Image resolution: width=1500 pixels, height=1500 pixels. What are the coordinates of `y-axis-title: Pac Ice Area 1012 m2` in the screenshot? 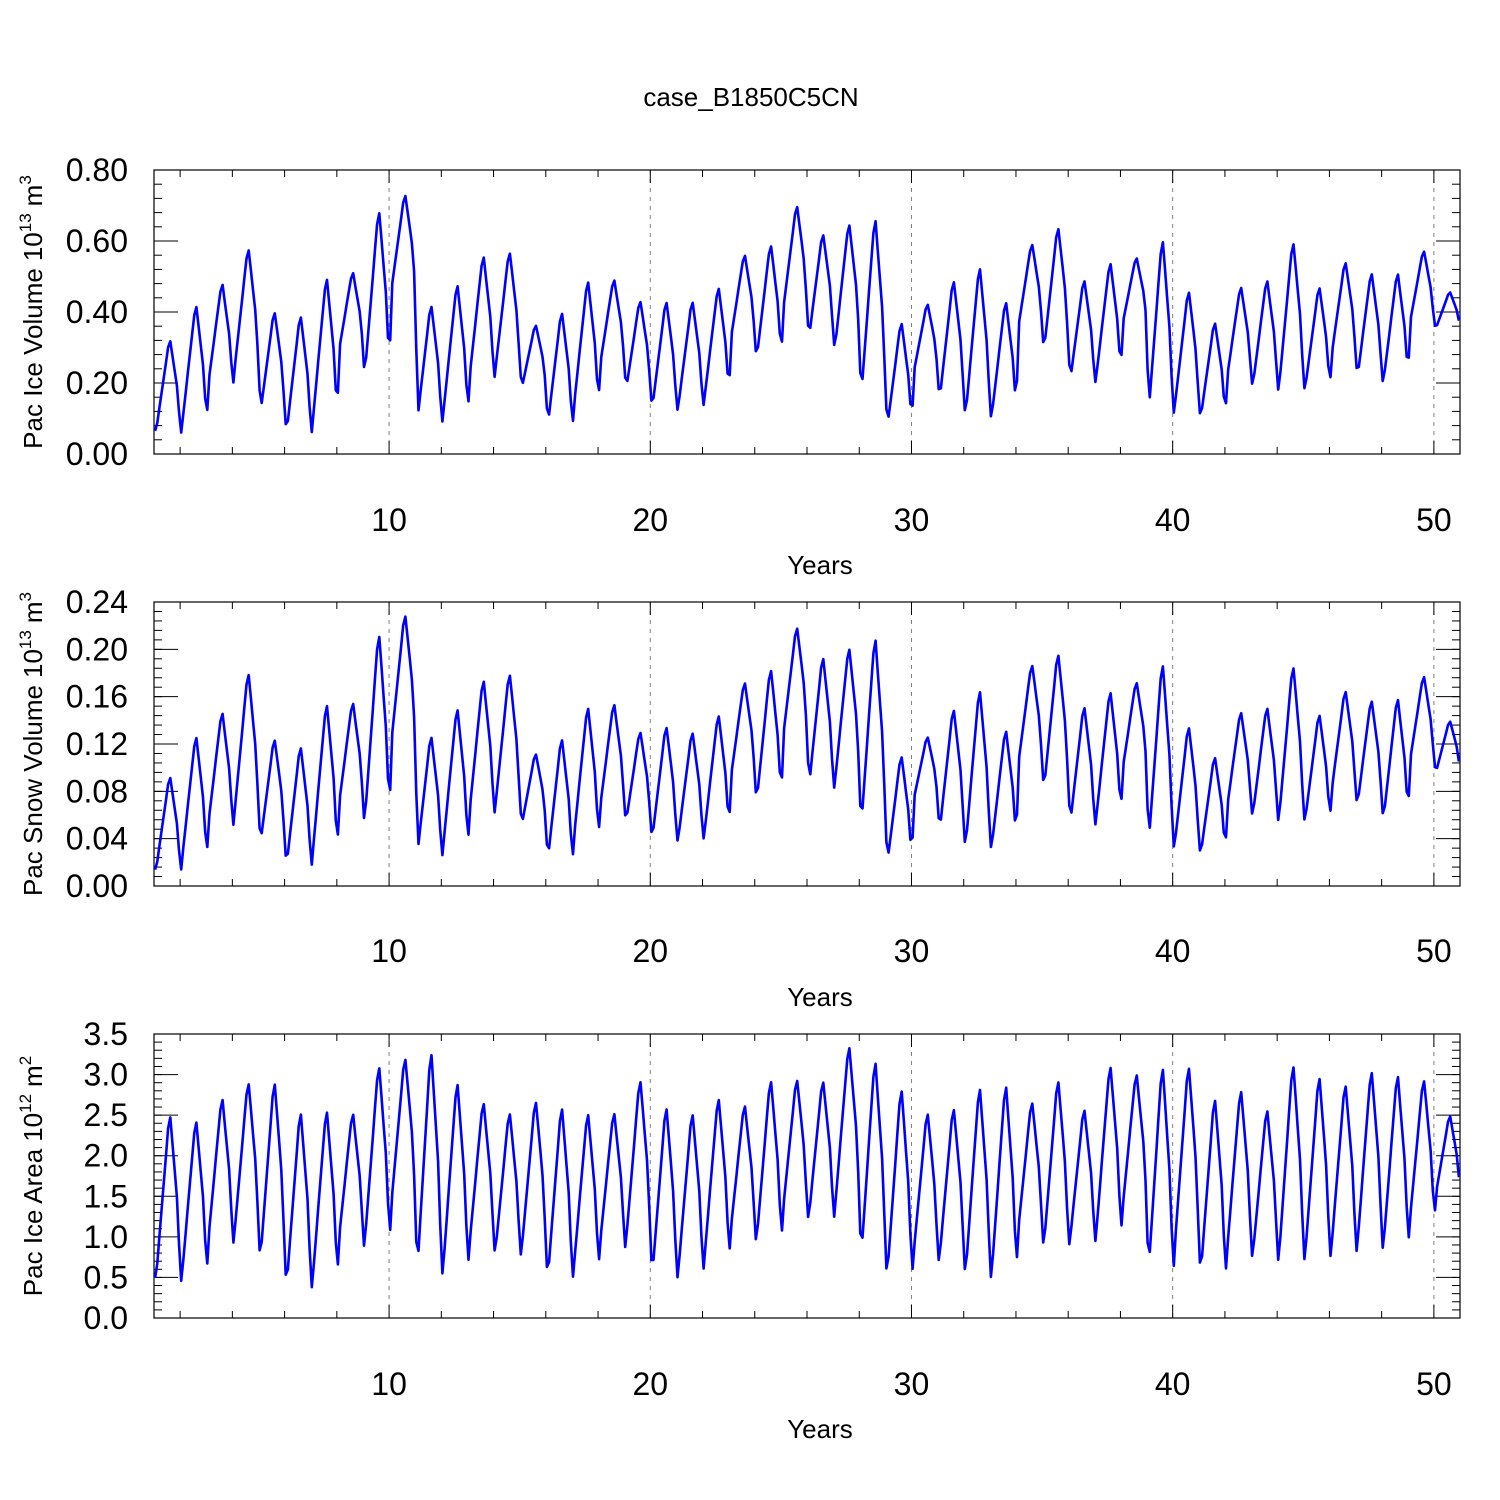 It's located at (32, 1176).